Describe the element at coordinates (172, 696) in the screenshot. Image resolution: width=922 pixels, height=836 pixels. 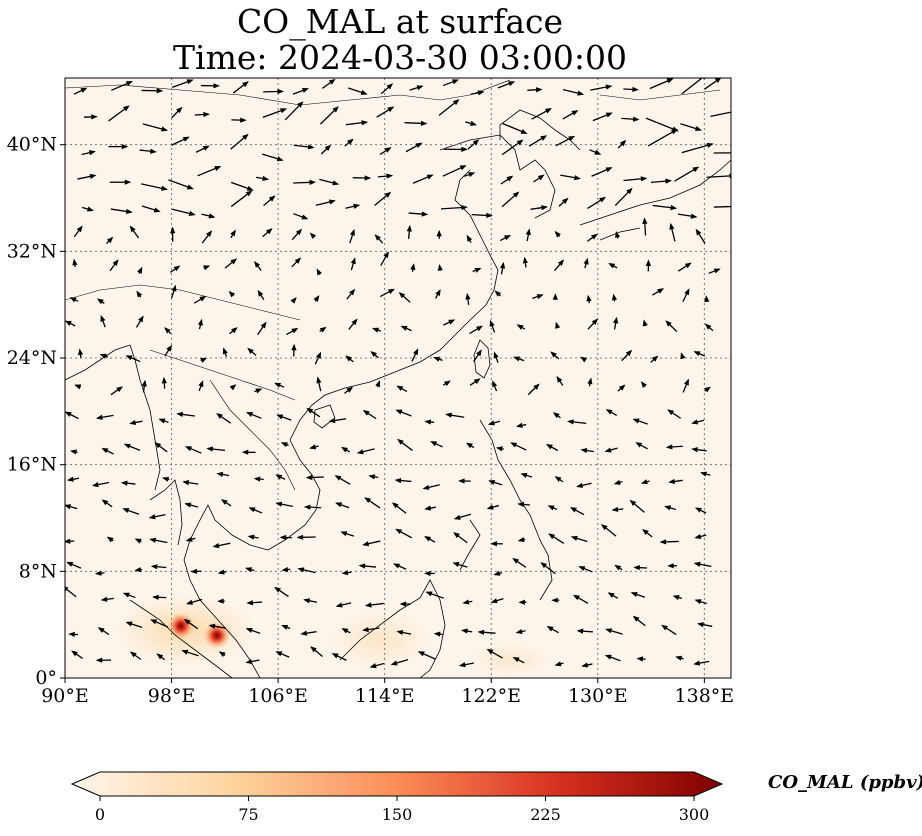
I see `lon-tick-label: 98°E` at that location.